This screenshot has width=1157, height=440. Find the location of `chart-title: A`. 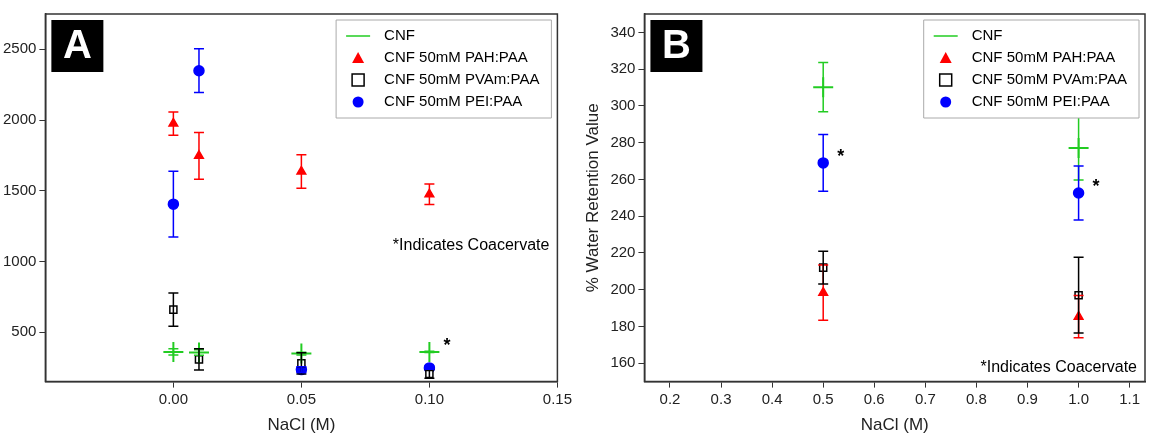

chart-title: A is located at coordinates (77, 44).